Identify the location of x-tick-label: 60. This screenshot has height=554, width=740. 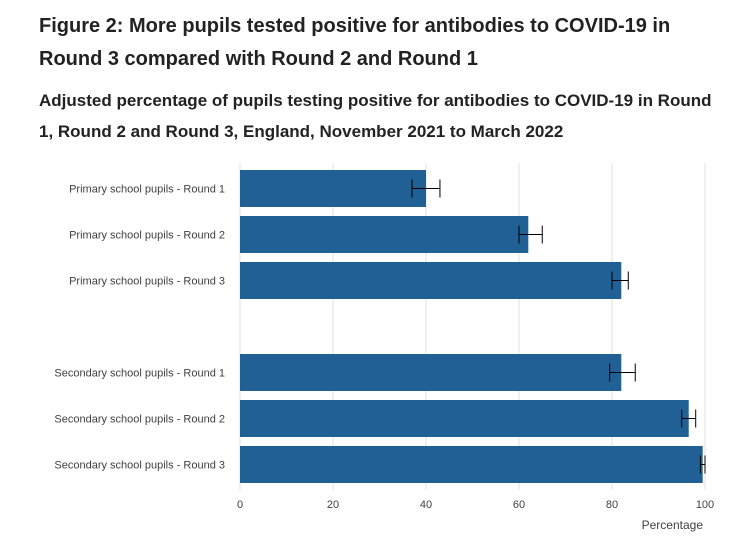
(519, 505).